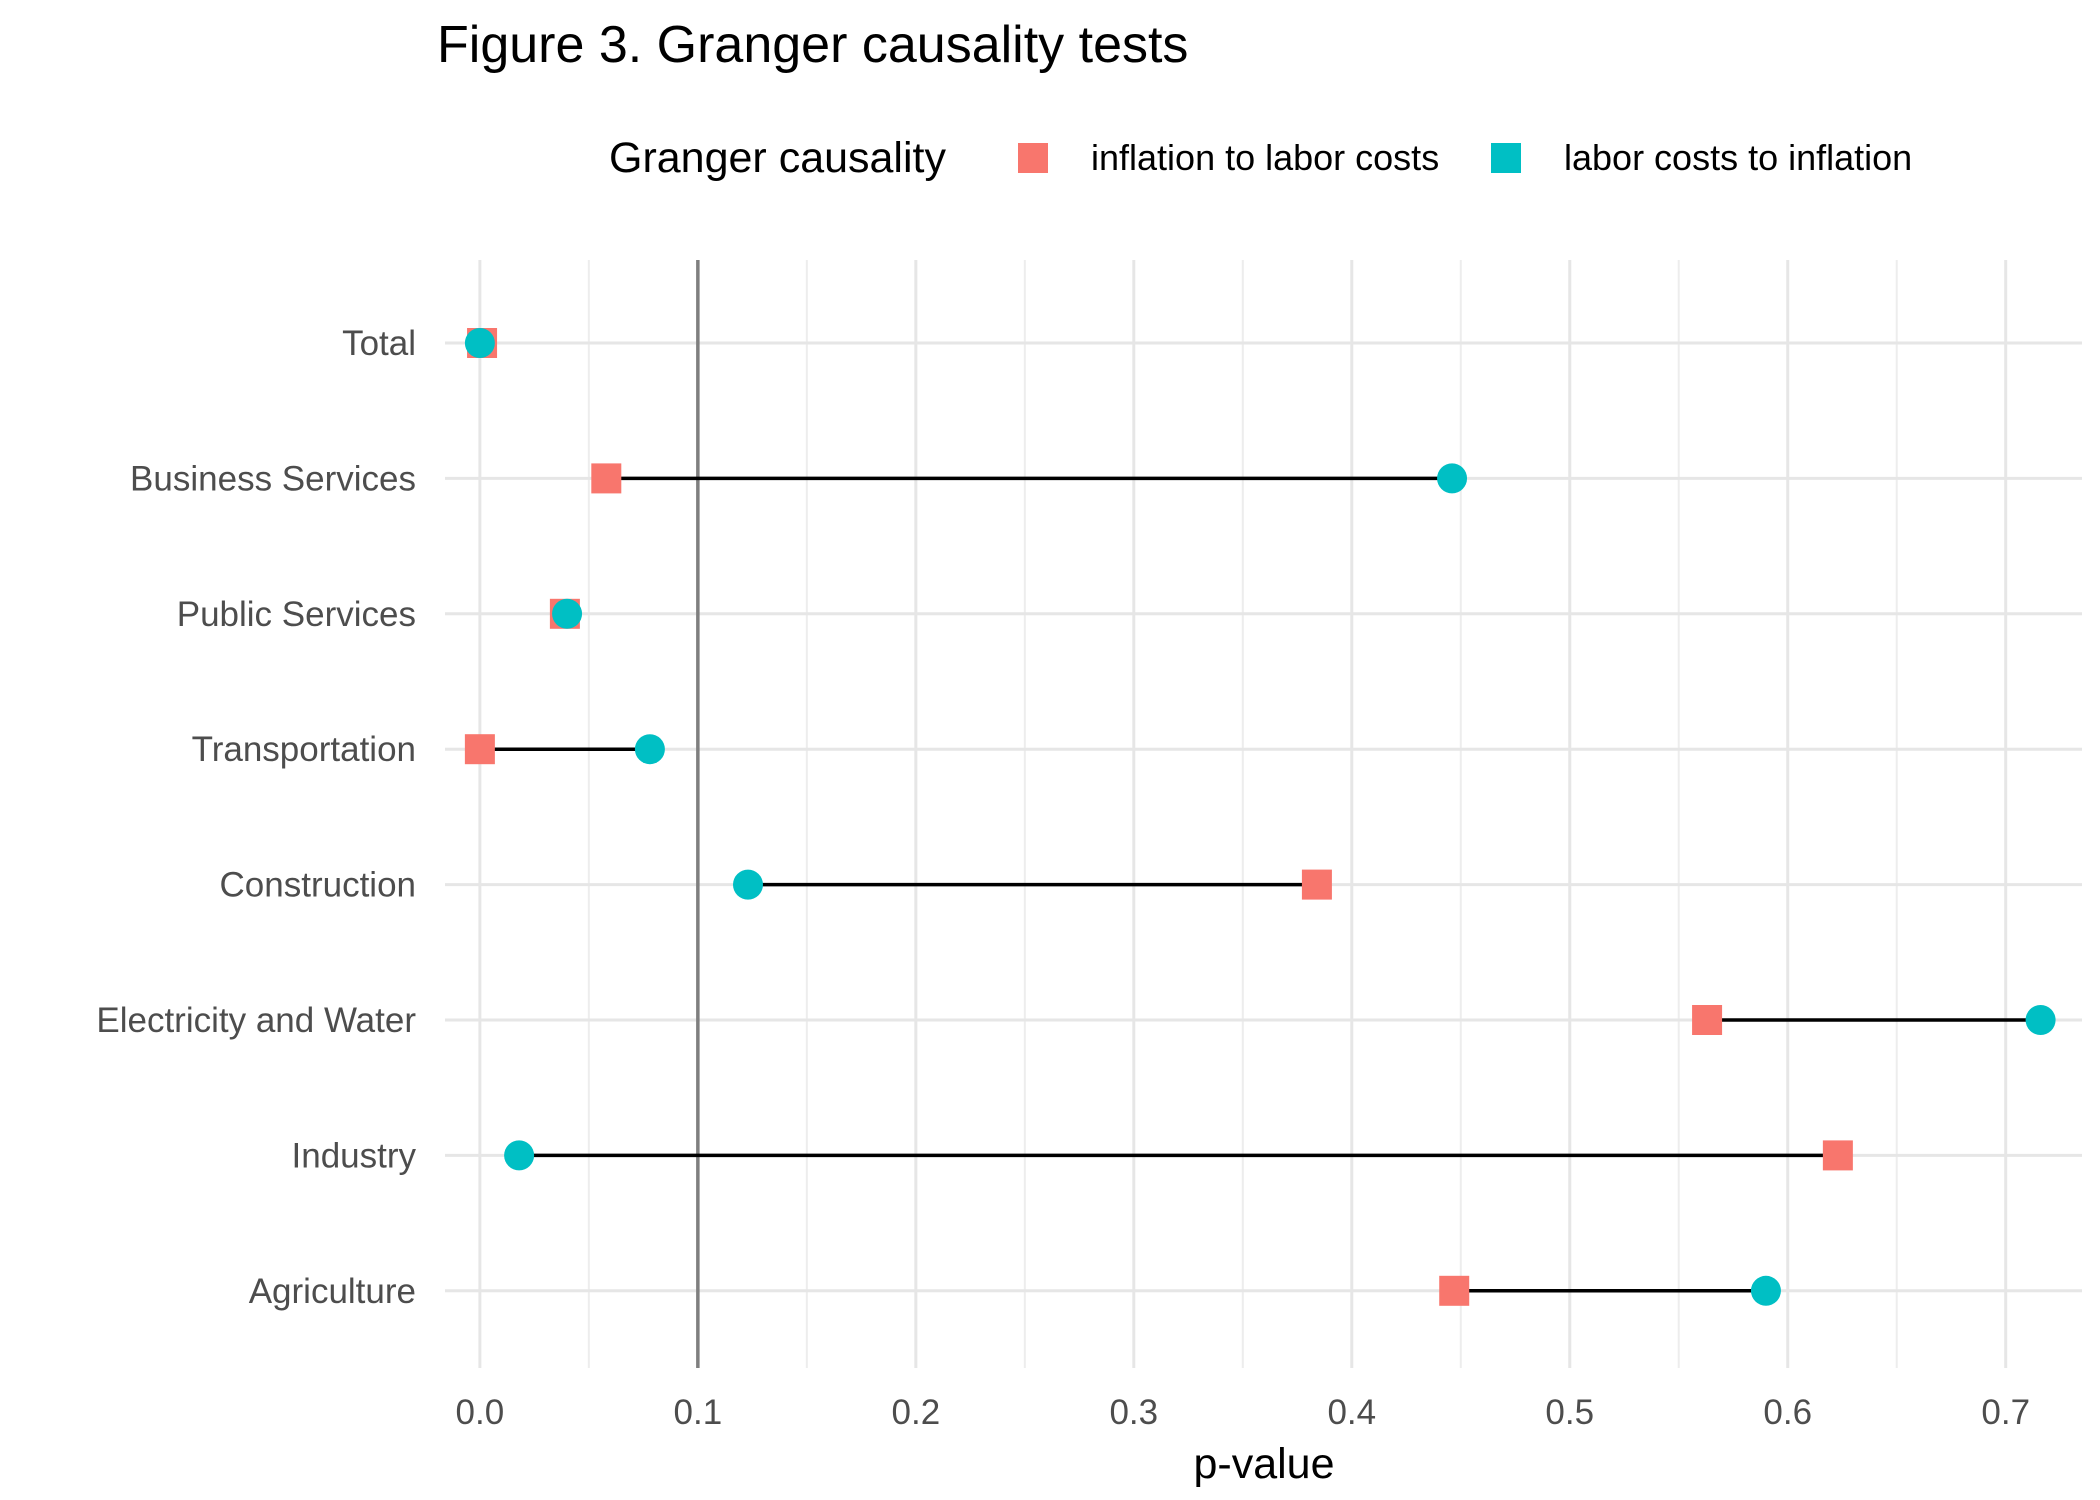 The height and width of the screenshot is (1500, 2100). Describe the element at coordinates (1265, 157) in the screenshot. I see `legend-label-inflation-to-labor-costs: inflation to labor costs` at that location.